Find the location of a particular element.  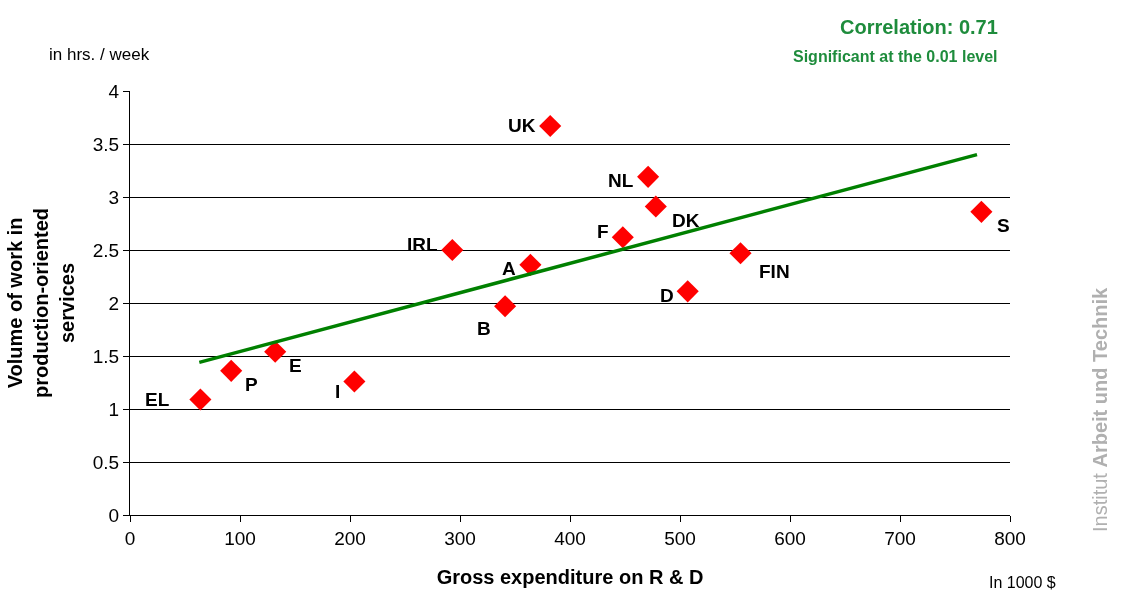

annotation: EL is located at coordinates (157, 399).